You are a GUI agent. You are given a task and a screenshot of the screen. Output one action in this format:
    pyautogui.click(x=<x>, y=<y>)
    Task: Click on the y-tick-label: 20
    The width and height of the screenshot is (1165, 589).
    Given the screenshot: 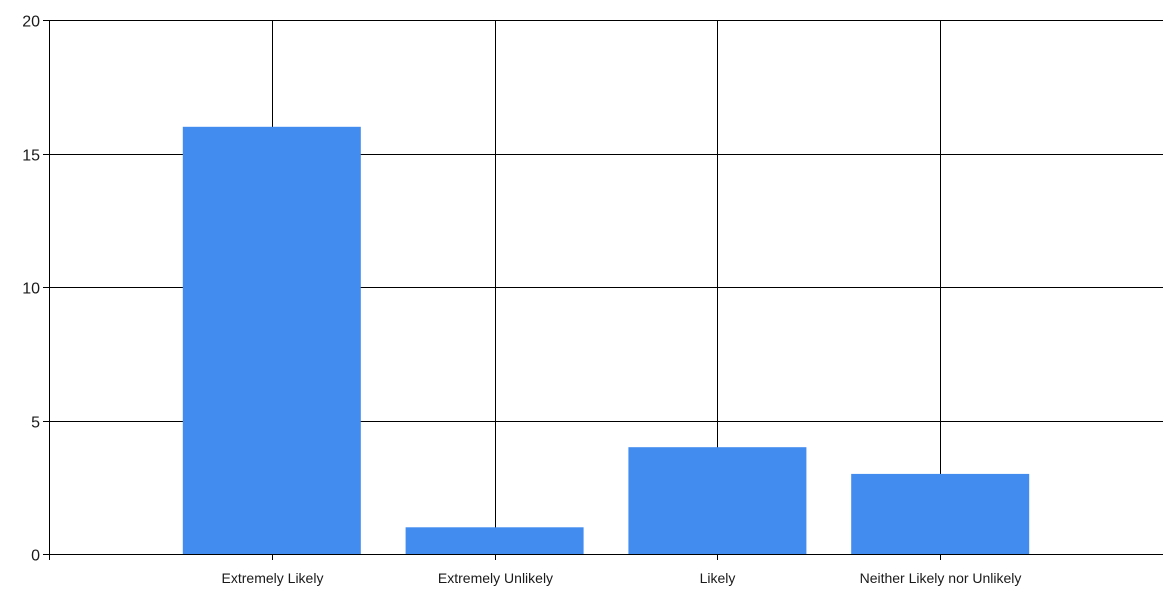 What is the action you would take?
    pyautogui.click(x=31, y=22)
    